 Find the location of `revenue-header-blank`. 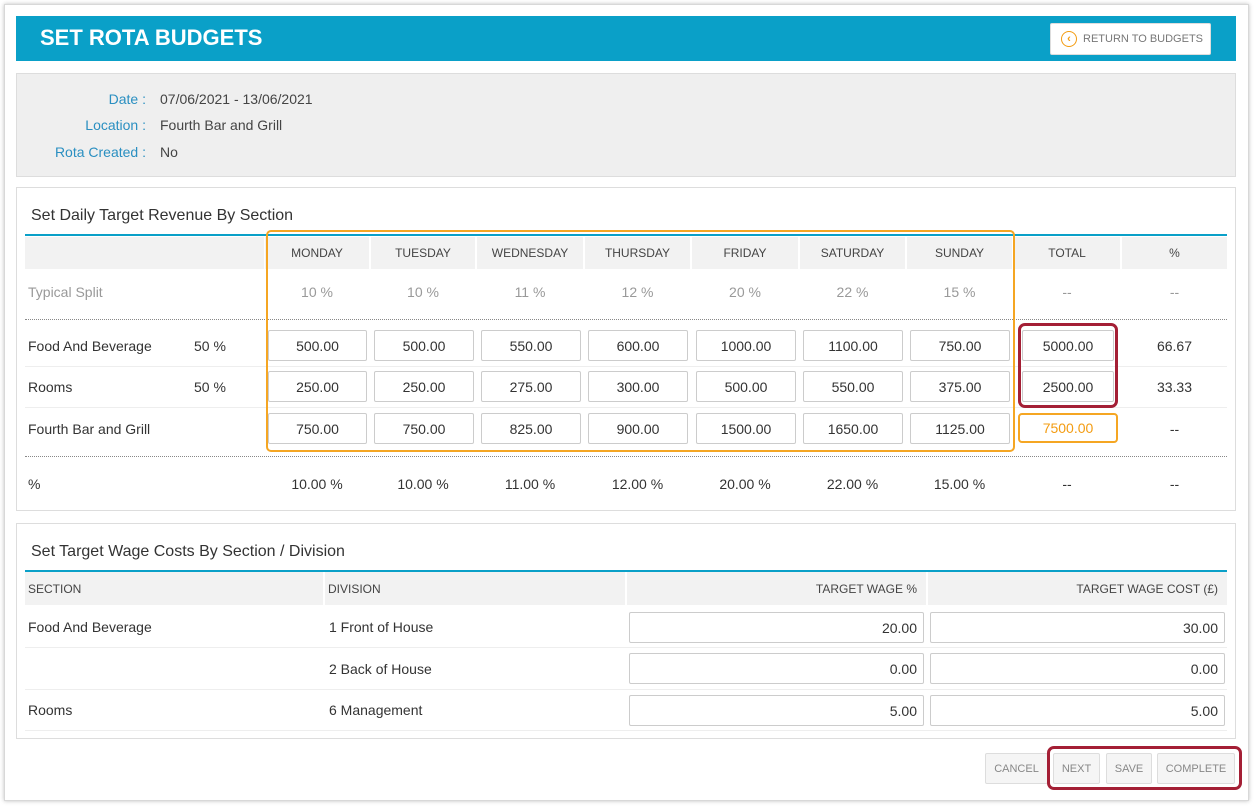

revenue-header-blank is located at coordinates (144, 253).